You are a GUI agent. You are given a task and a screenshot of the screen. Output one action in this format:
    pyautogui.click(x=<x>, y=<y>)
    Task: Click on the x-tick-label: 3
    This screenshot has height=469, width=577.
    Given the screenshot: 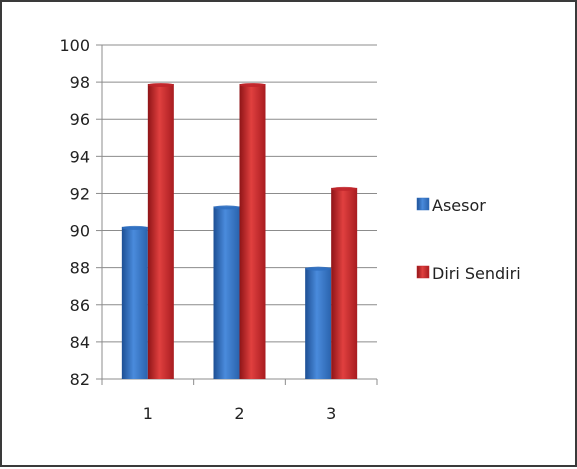 What is the action you would take?
    pyautogui.click(x=331, y=413)
    